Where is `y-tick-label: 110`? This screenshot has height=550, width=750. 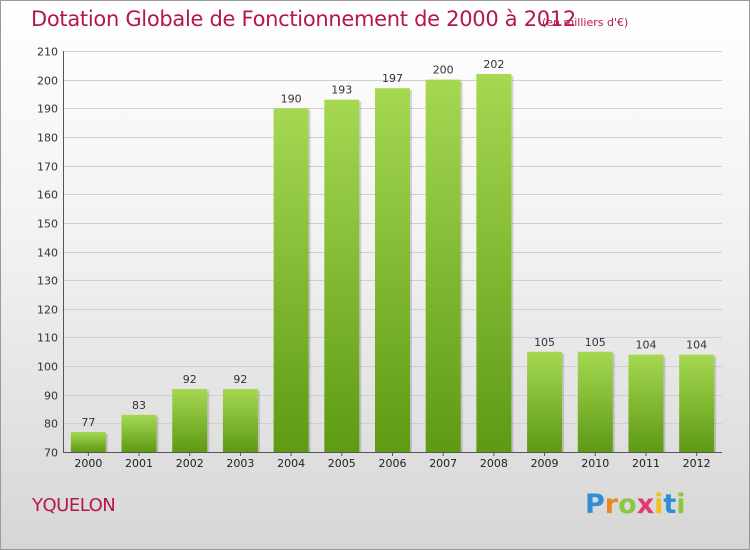
y-tick-label: 110 is located at coordinates (47, 338).